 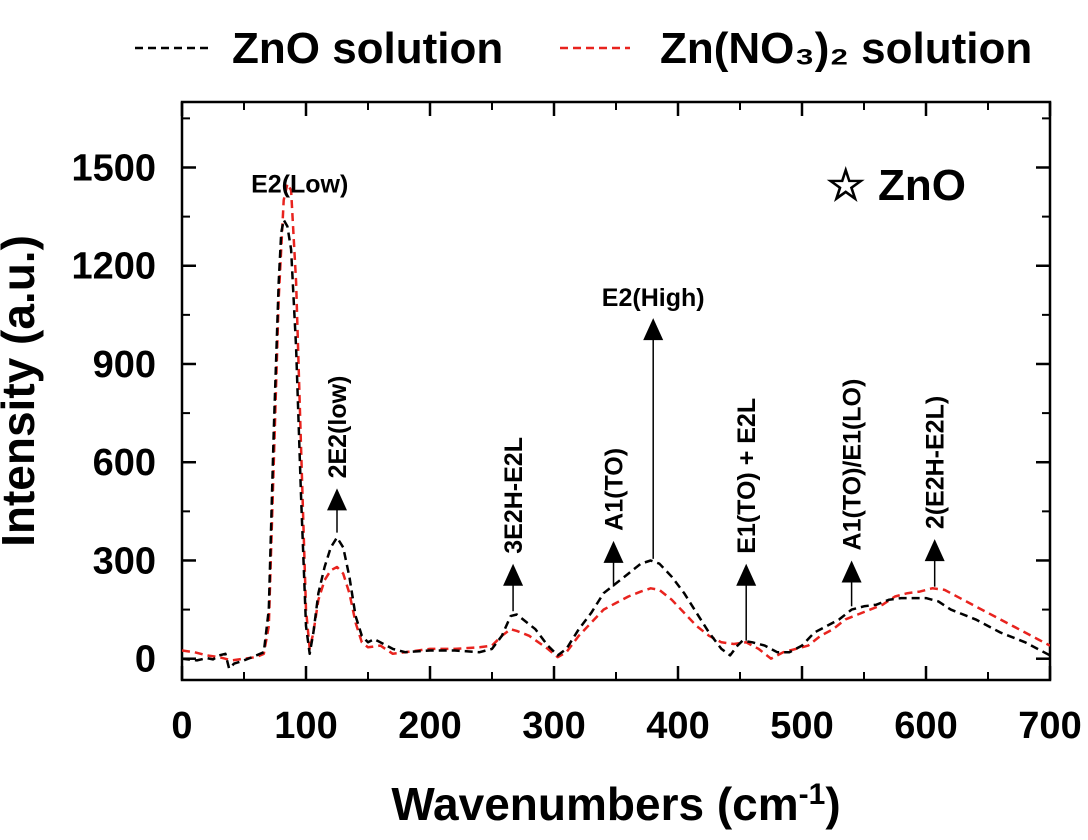 I want to click on y-tick-label-1200: 1200, so click(x=113, y=267).